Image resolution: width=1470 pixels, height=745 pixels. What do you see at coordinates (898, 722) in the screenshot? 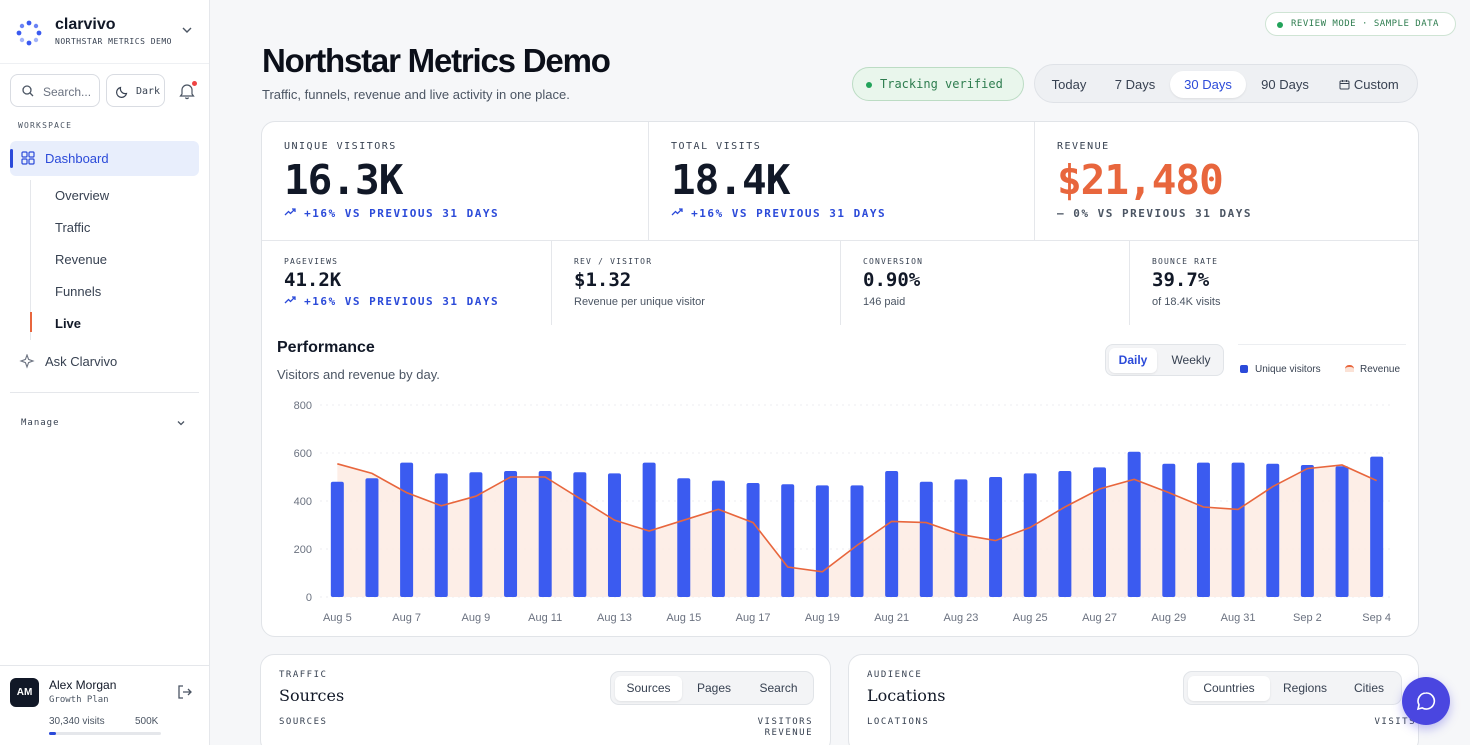
I see `column-header-locations: LOCATIONS` at bounding box center [898, 722].